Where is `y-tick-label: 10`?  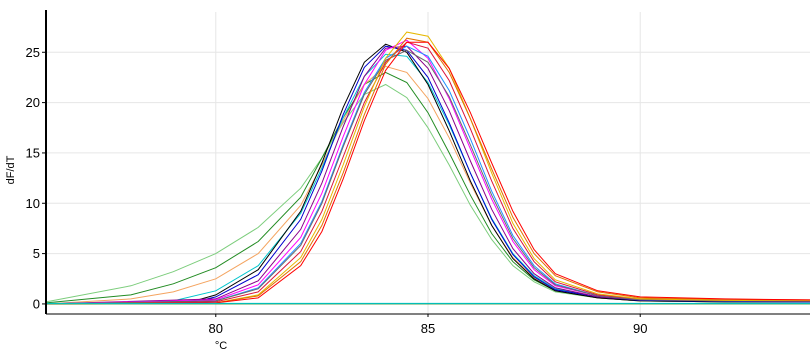 y-tick-label: 10 is located at coordinates (33, 203).